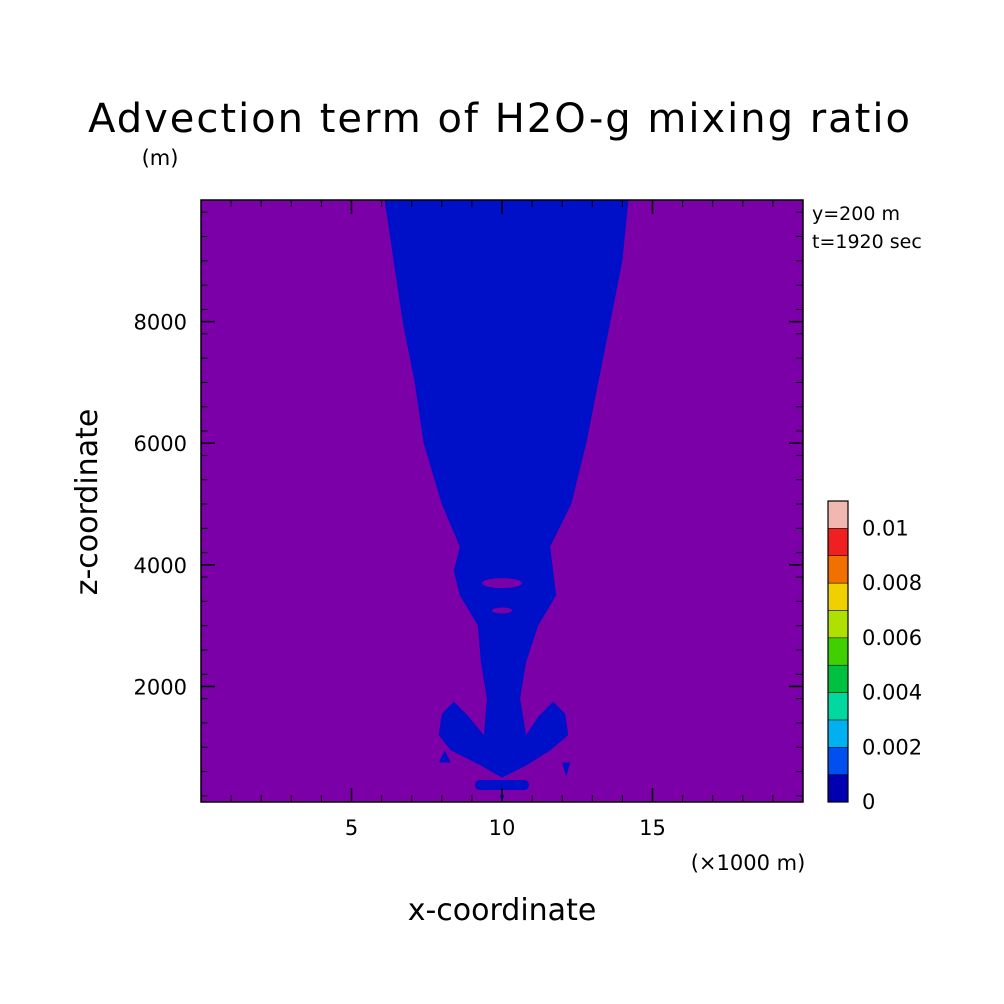  Describe the element at coordinates (868, 802) in the screenshot. I see `colorbar-label: 0` at that location.